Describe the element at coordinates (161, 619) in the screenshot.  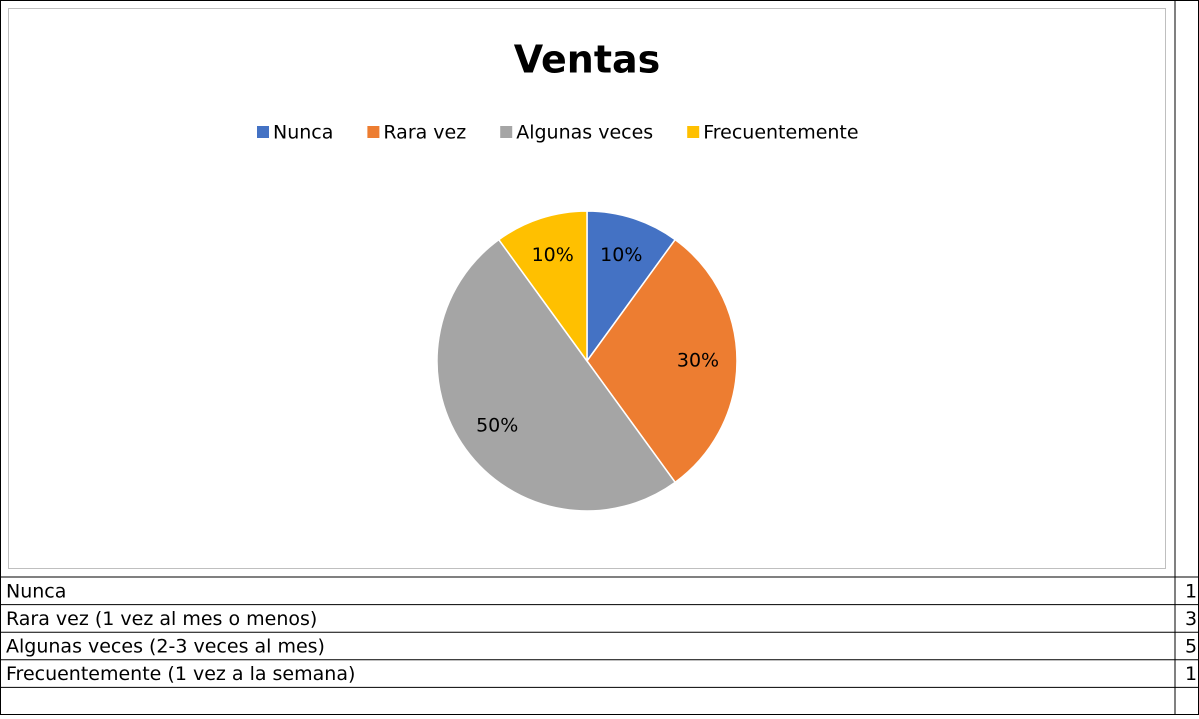
I see `row-label: Rara vez (1 vez al mes o menos)` at that location.